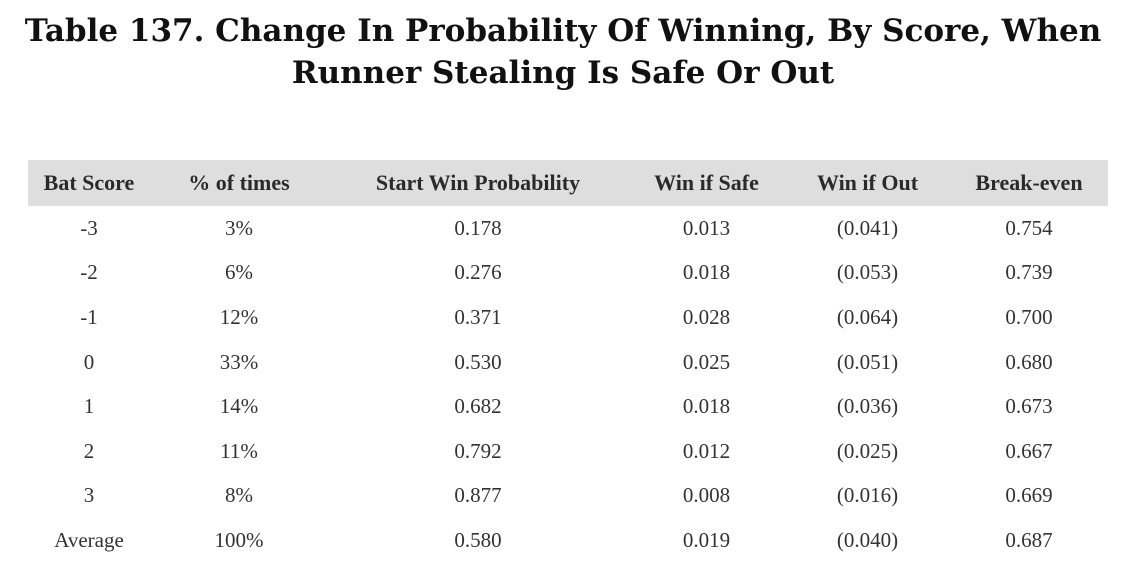  Describe the element at coordinates (478, 316) in the screenshot. I see `cell-start-win-probability: 0.371` at that location.